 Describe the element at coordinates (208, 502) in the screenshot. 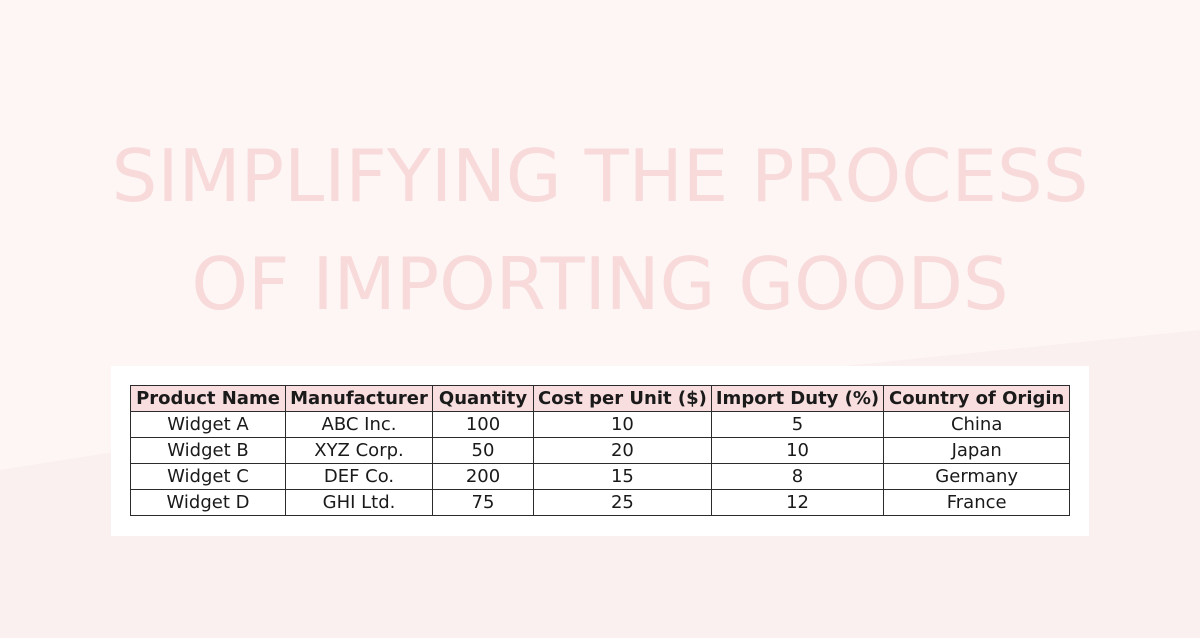

I see `cell-product-name: Widget D` at that location.